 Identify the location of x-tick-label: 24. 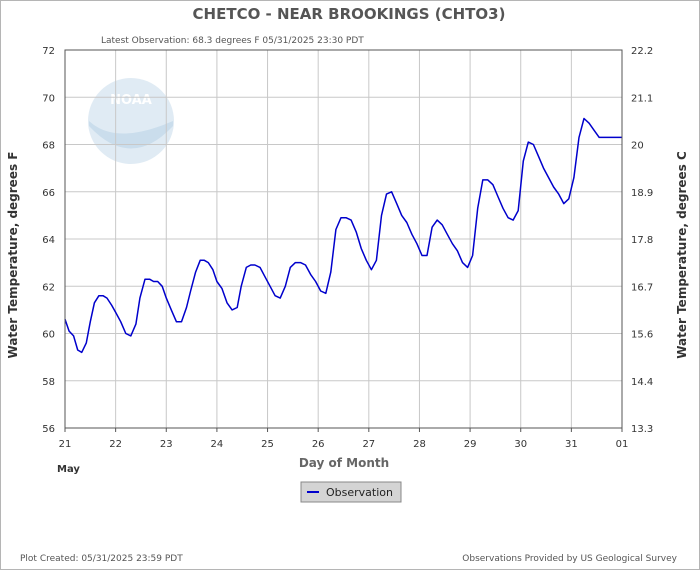
(217, 444).